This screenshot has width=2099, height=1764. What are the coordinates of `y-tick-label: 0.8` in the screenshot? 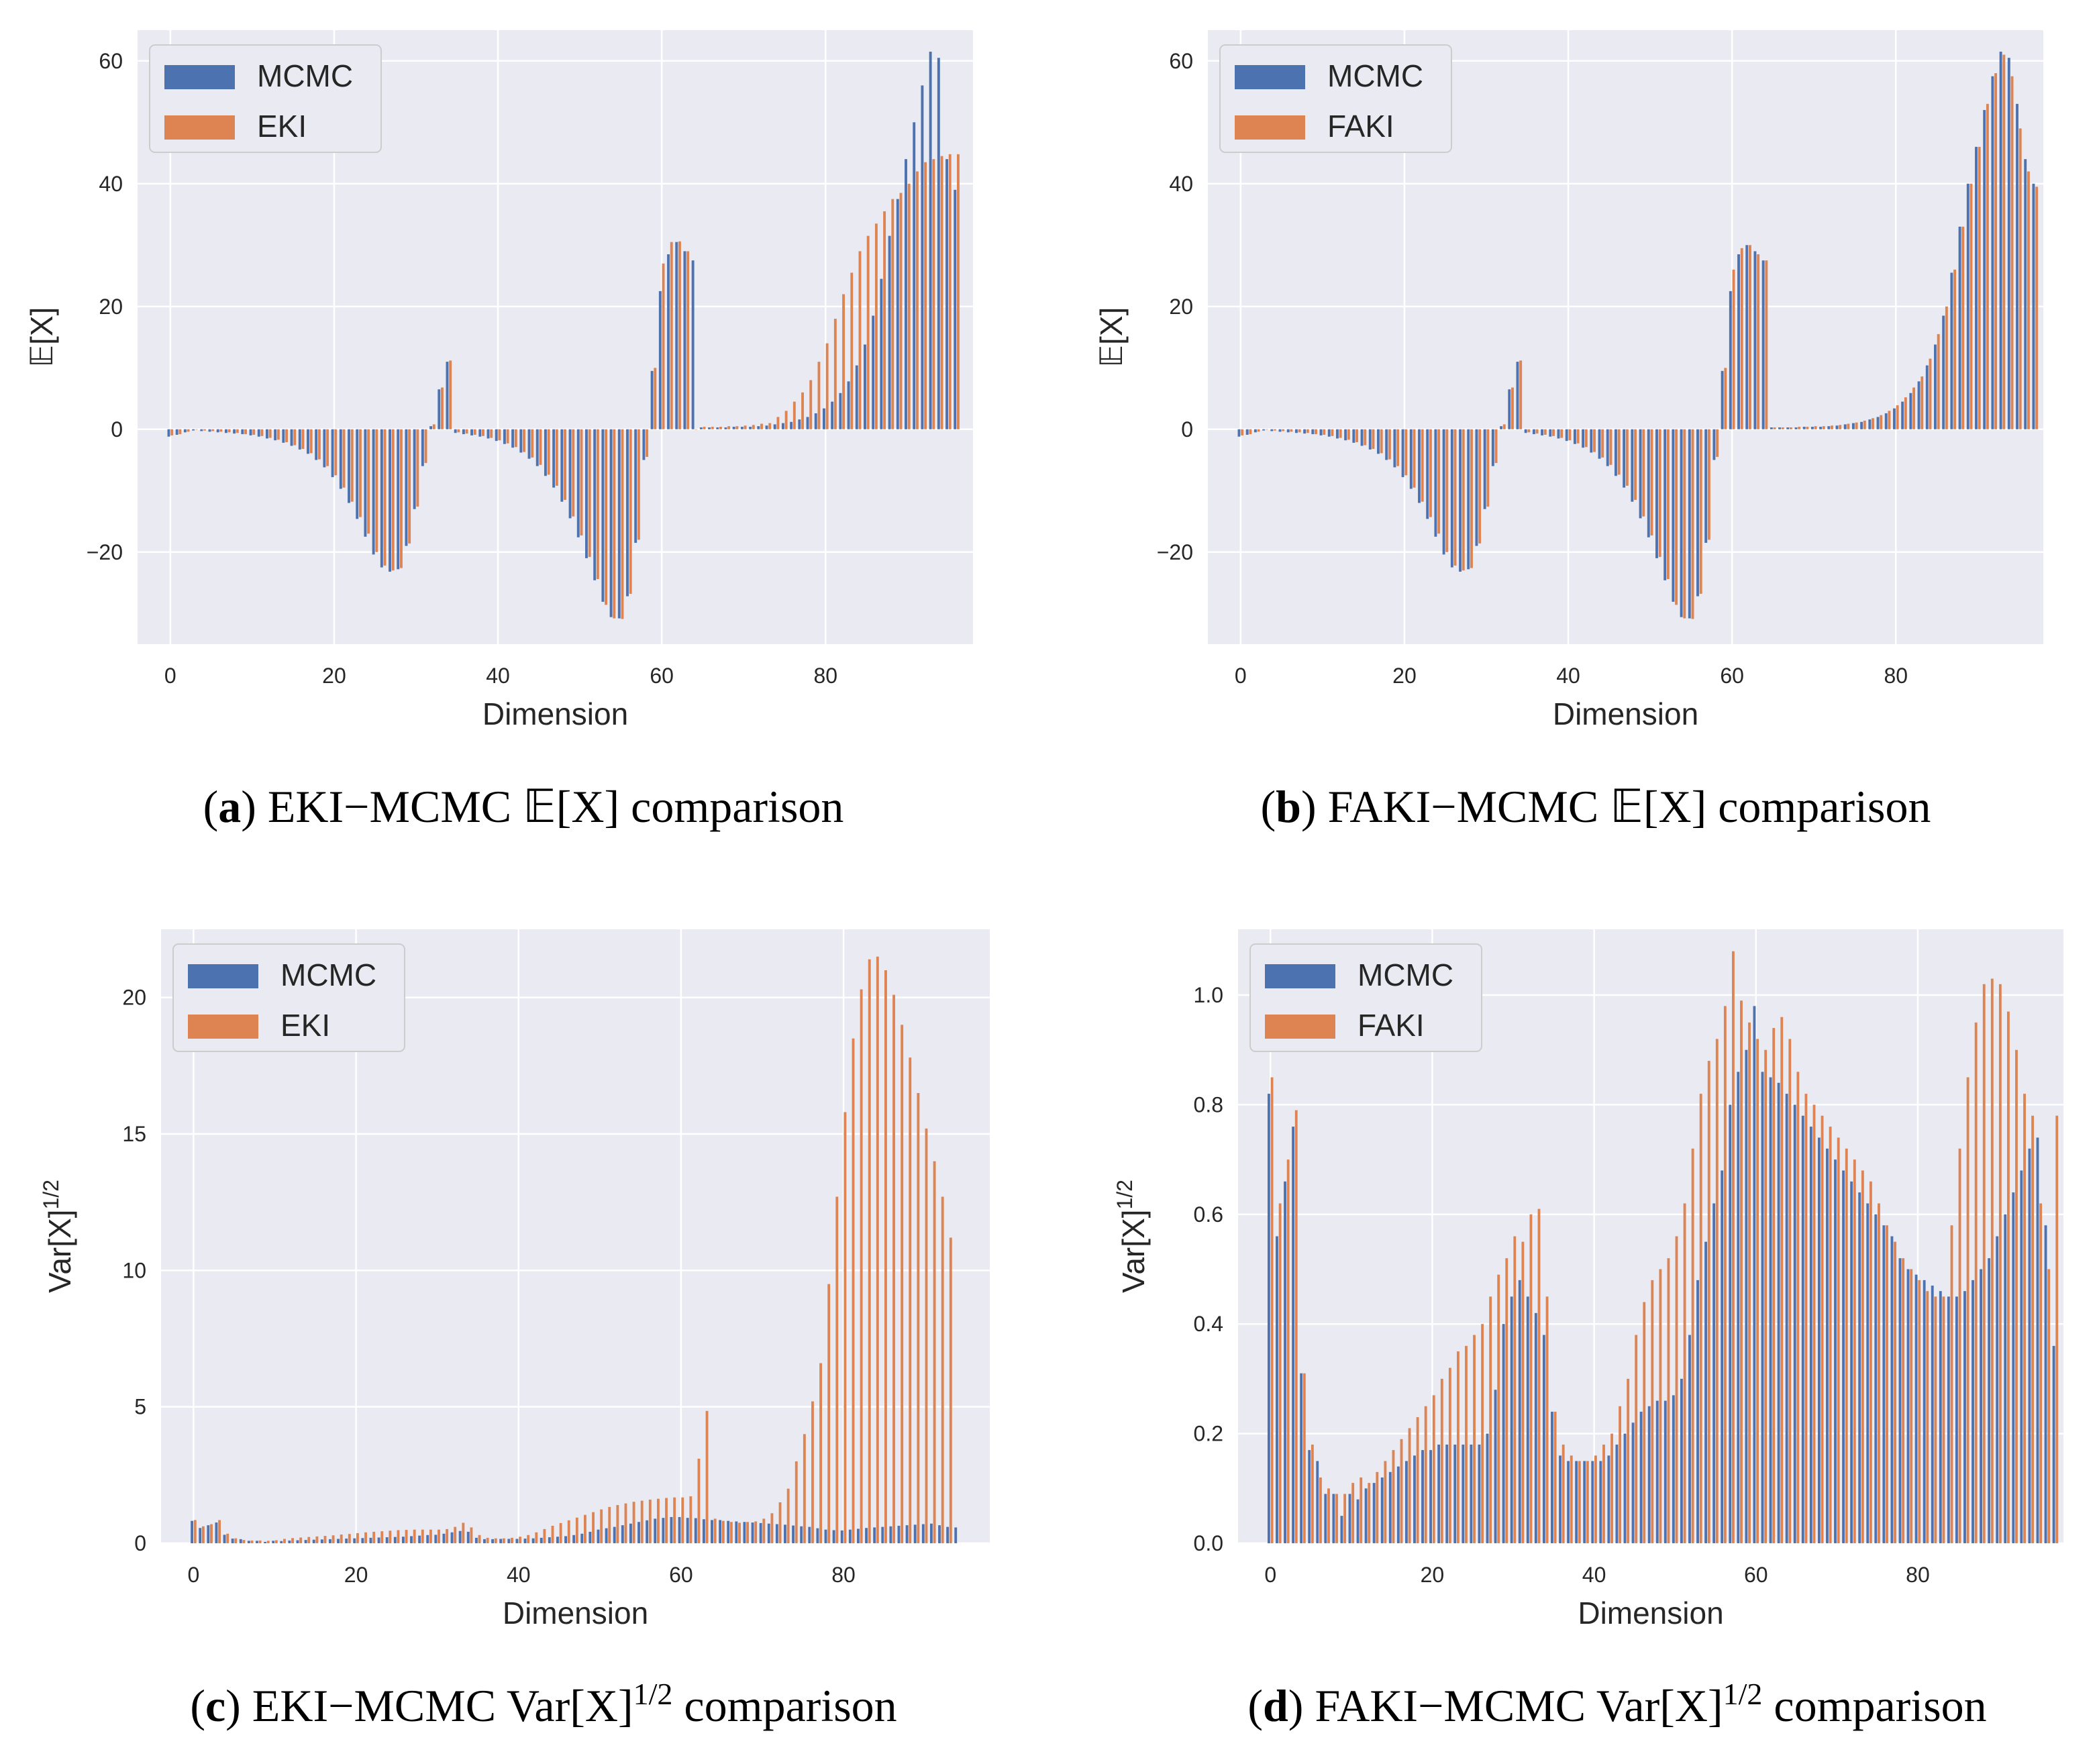 It's located at (1208, 1104).